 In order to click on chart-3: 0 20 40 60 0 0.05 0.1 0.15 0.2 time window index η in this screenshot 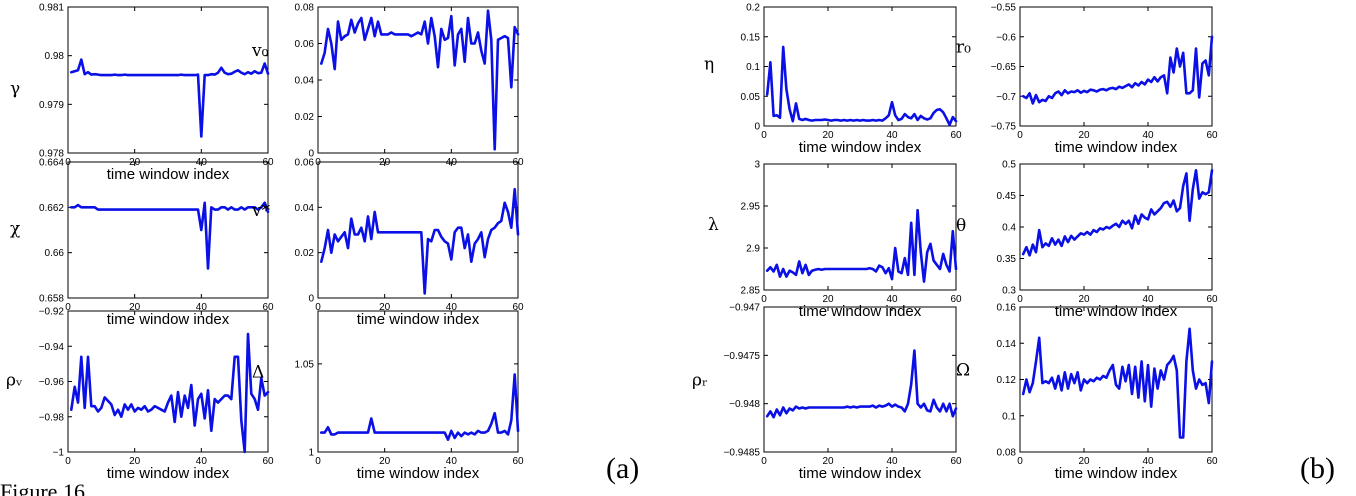, I will do `click(833, 80)`.